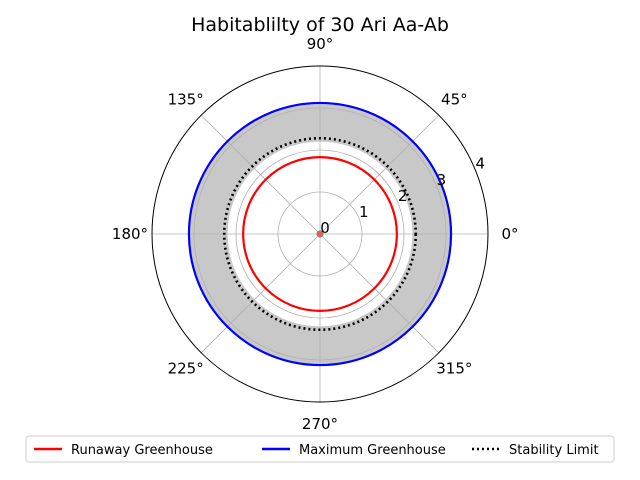  I want to click on center-marker, so click(320, 234).